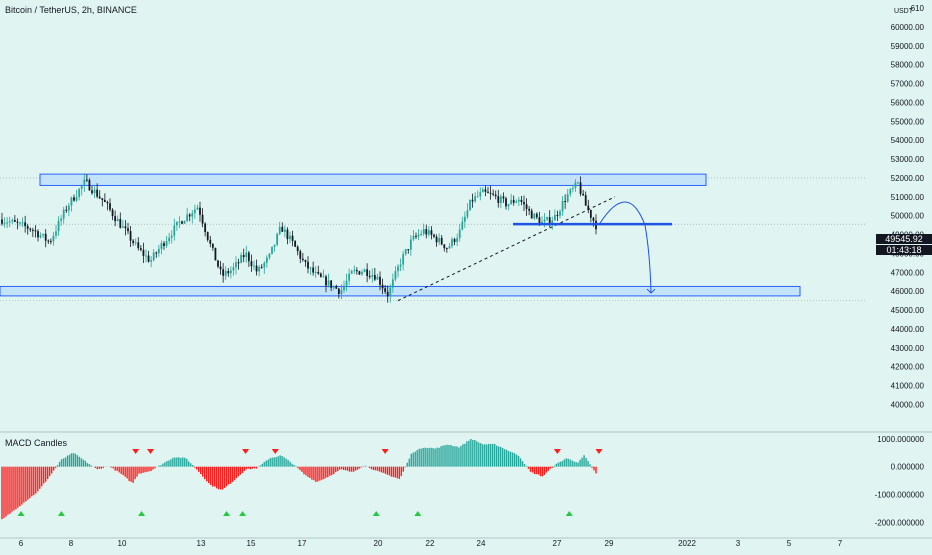  I want to click on time-axis-tick: 22, so click(430, 543).